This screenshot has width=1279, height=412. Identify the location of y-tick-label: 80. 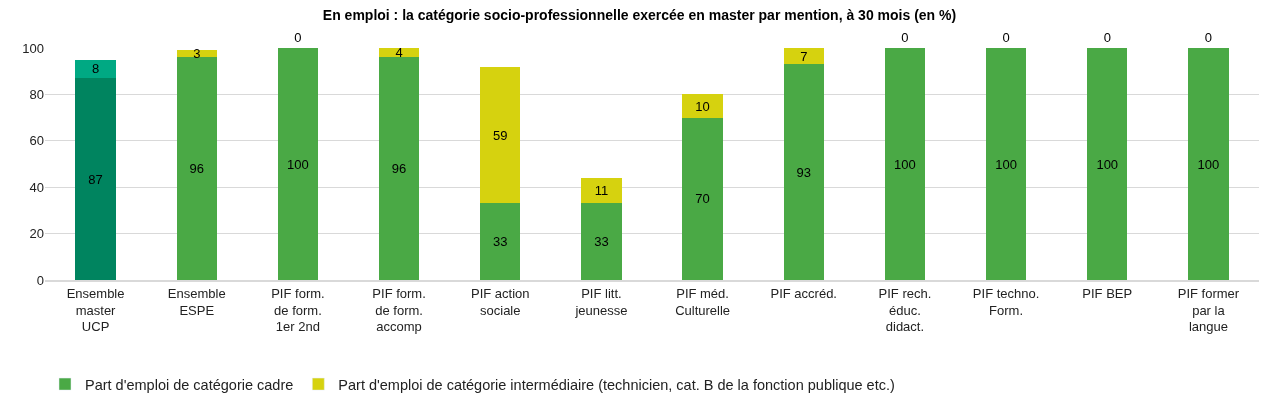
(36, 94).